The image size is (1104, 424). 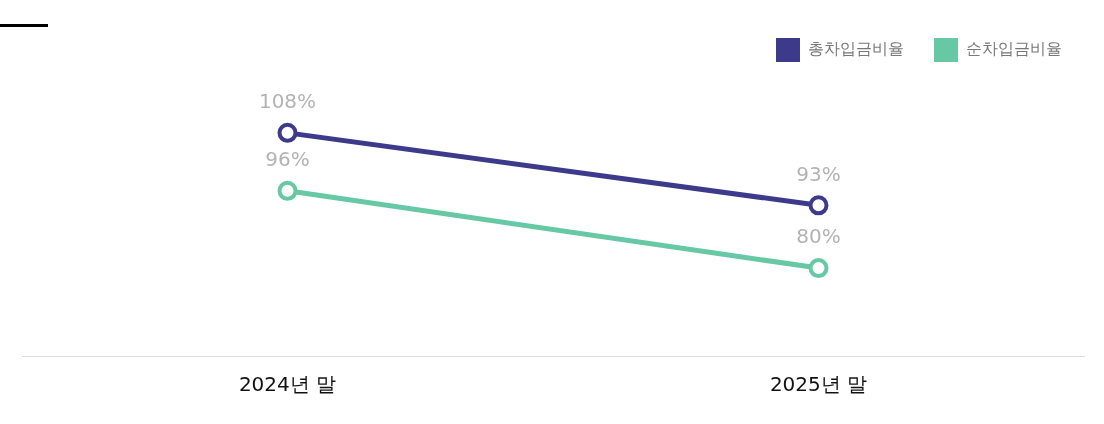 I want to click on legend-label: 총차입금비율, so click(x=856, y=49).